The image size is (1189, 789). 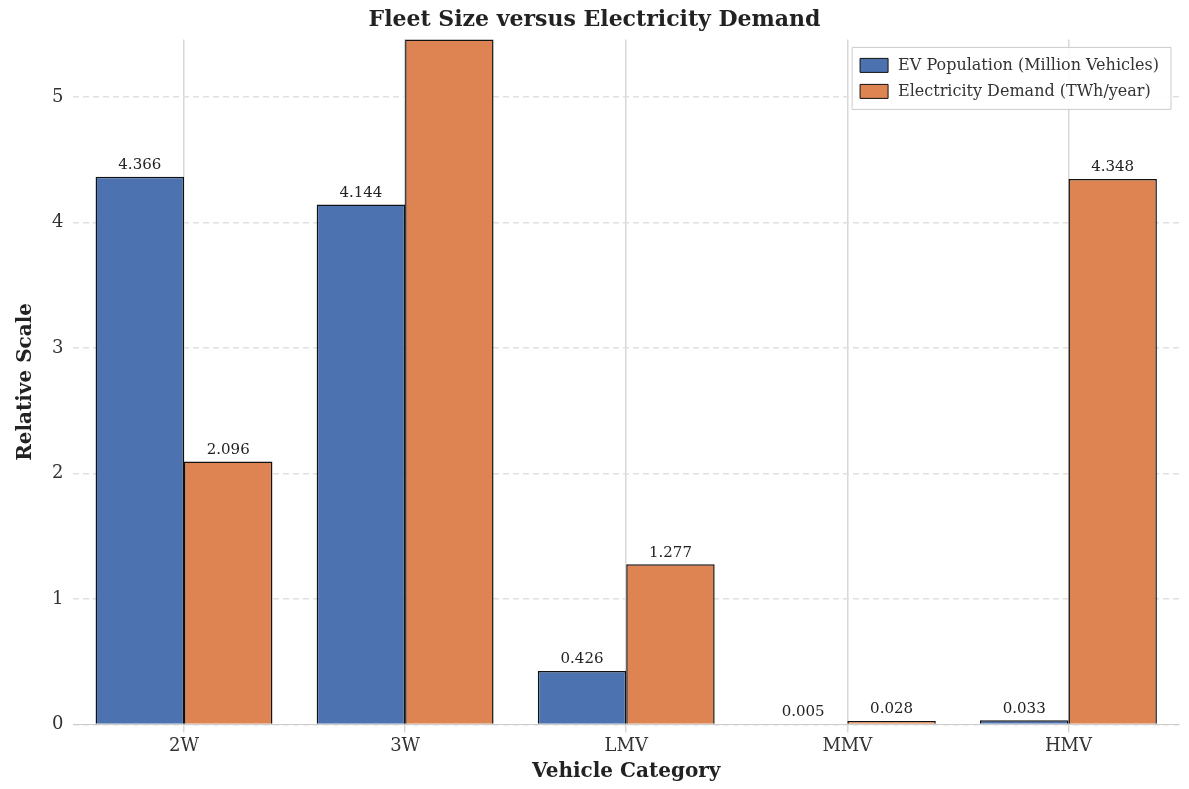 I want to click on data-label: 0.426, so click(x=582, y=658).